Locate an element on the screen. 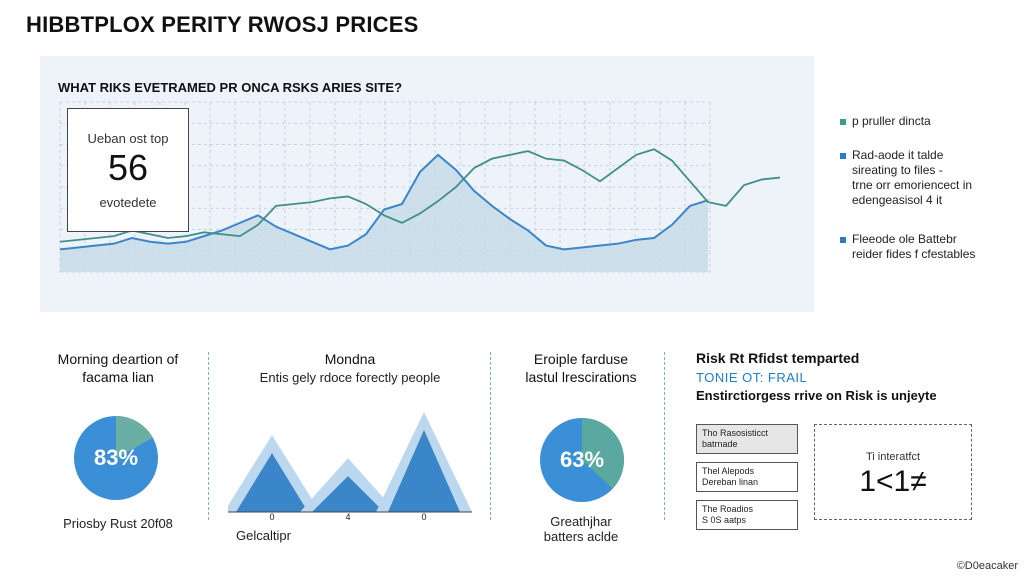 This screenshot has height=576, width=1024. col3-title: Eroiple farduse lastul lrescirations is located at coordinates (581, 368).